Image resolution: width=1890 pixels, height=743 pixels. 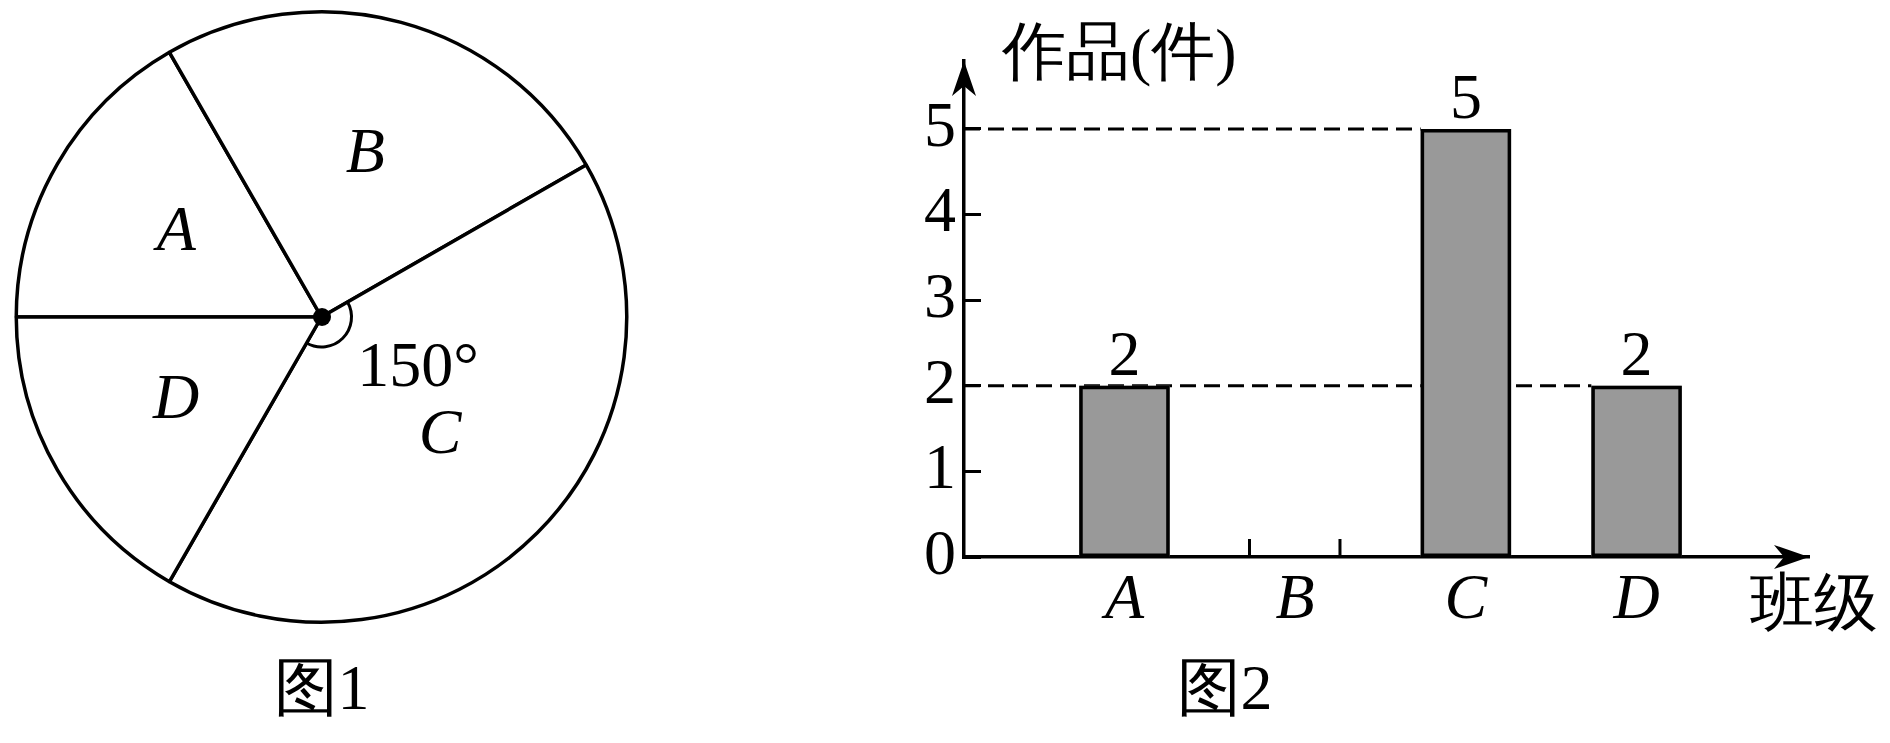 I want to click on y-tick-label: 0, so click(x=940, y=552).